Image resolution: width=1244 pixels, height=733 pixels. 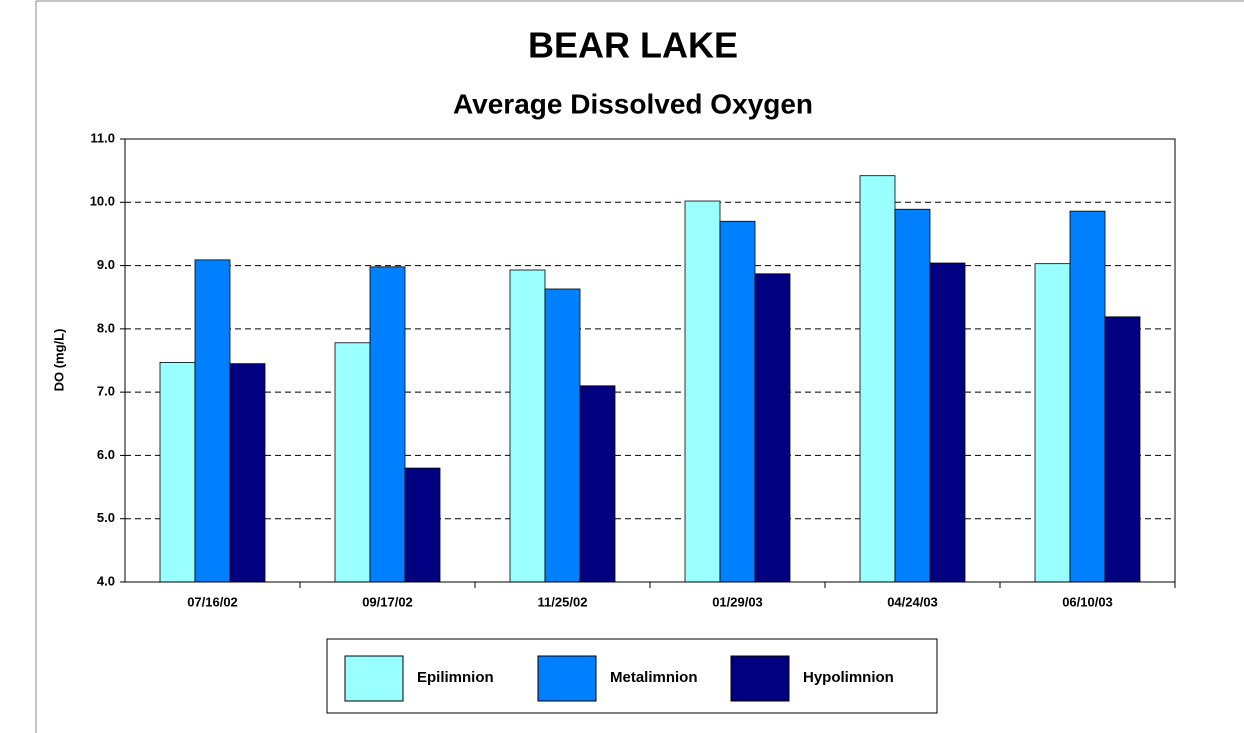 I want to click on chart-subtitle: Average Dissolved Oxygen, so click(x=633, y=103).